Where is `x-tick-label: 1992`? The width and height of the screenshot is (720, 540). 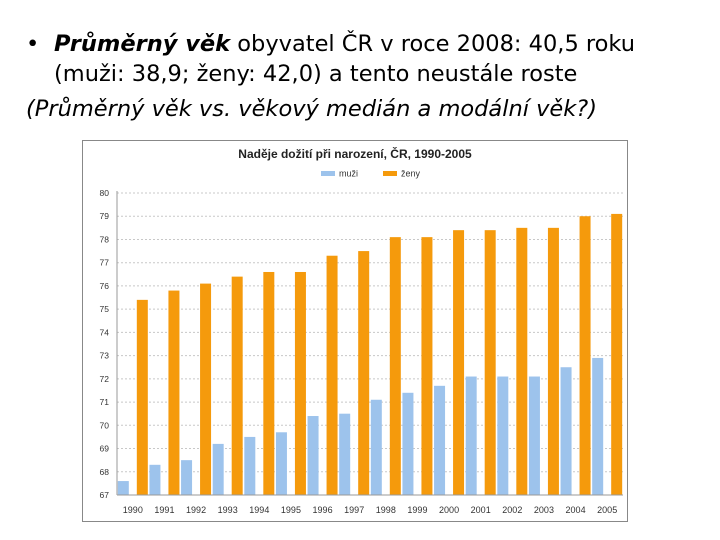 x-tick-label: 1992 is located at coordinates (196, 510).